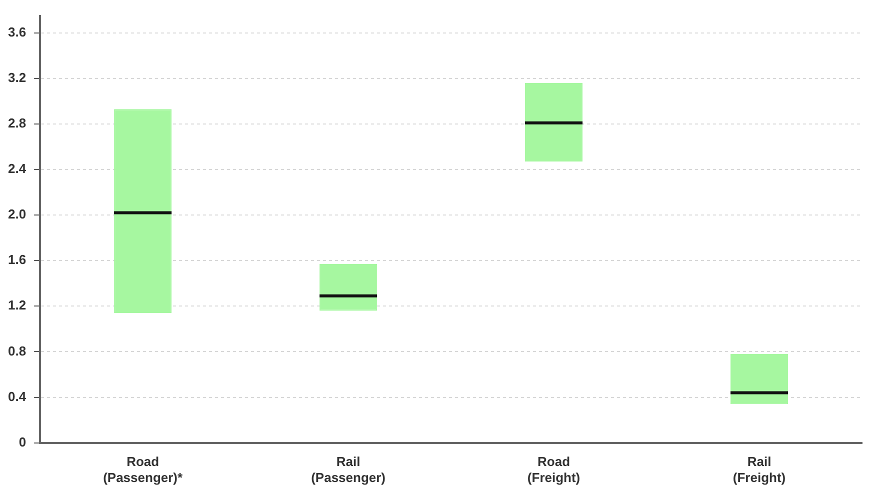  I want to click on y-tick-label: 2.0, so click(17, 214).